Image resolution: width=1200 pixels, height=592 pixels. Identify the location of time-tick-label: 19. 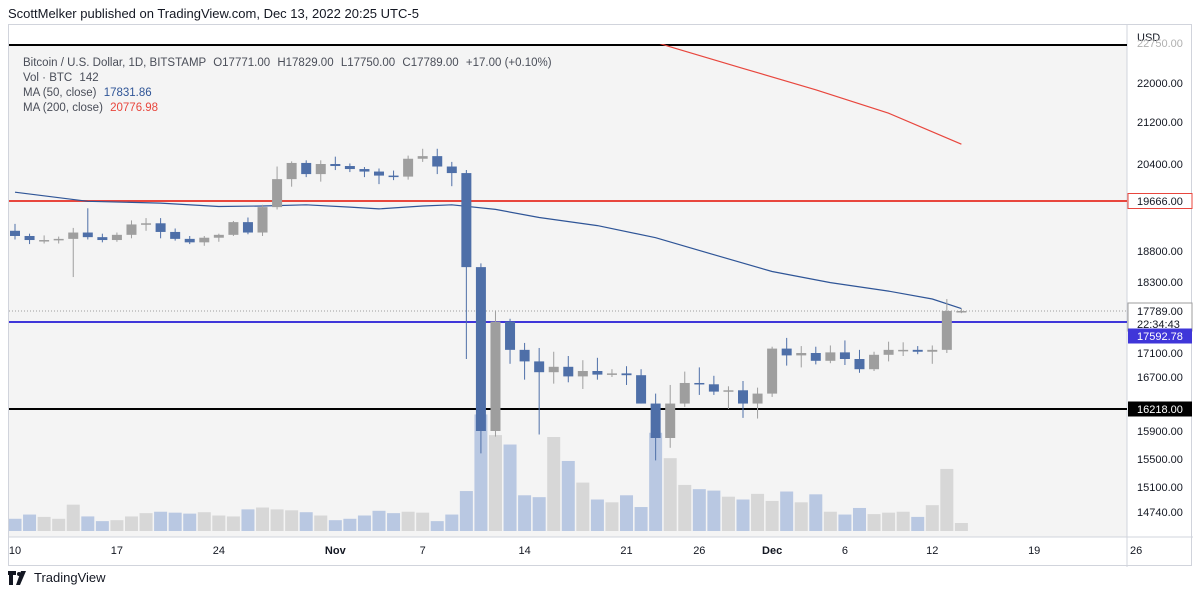
(1034, 551).